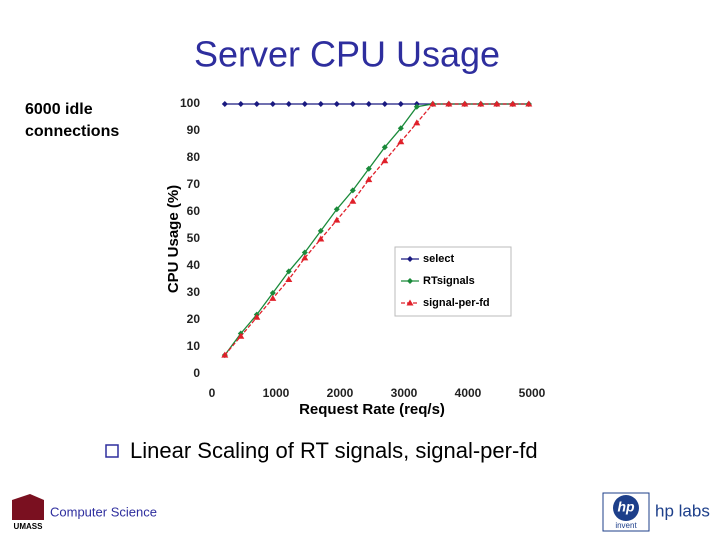 The image size is (720, 540). Describe the element at coordinates (682, 510) in the screenshot. I see `footer-right: hp labs` at that location.